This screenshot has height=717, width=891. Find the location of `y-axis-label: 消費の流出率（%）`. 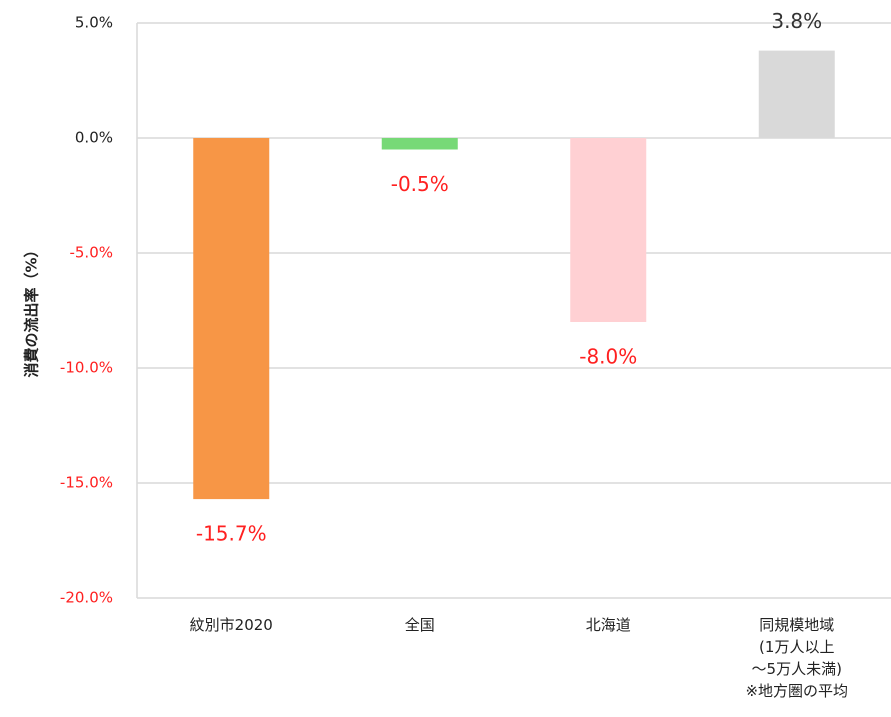

y-axis-label: 消費の流出率（%） is located at coordinates (32, 309).